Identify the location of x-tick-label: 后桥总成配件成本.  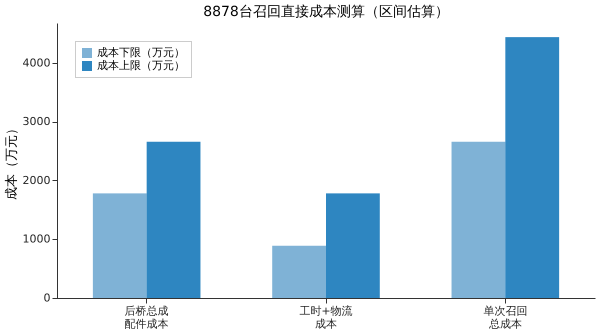
(146, 317).